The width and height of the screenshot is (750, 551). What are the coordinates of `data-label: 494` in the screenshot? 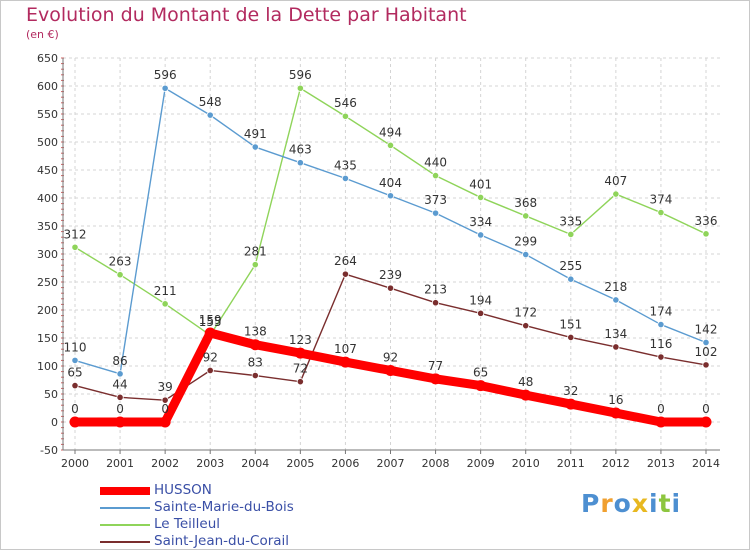 It's located at (390, 132).